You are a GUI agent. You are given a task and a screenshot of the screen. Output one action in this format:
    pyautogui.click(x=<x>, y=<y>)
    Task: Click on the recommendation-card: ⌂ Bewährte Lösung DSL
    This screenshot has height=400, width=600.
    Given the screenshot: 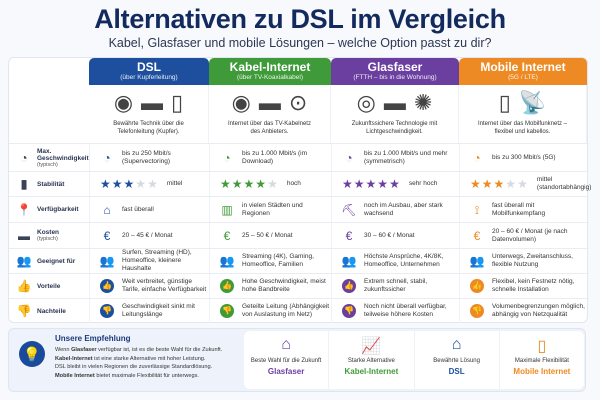 What is the action you would take?
    pyautogui.click(x=457, y=360)
    